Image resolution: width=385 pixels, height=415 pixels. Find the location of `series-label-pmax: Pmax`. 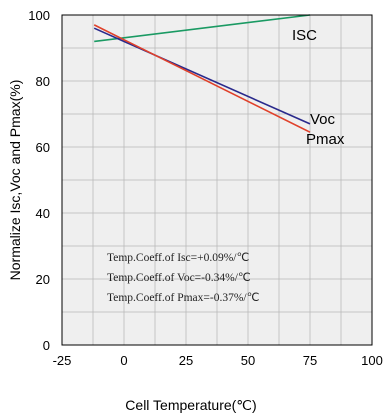

series-label-pmax: Pmax is located at coordinates (325, 139).